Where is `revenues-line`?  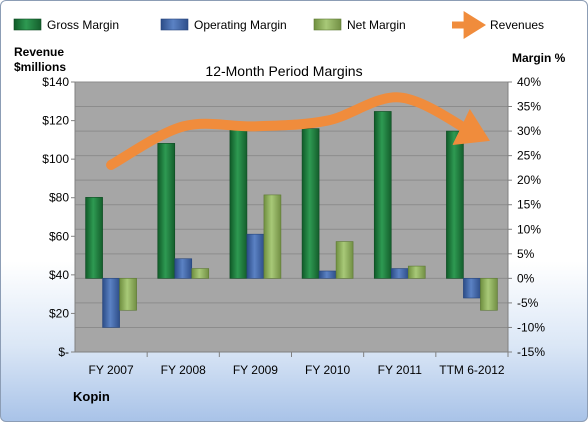
revenues-line is located at coordinates (298, 131).